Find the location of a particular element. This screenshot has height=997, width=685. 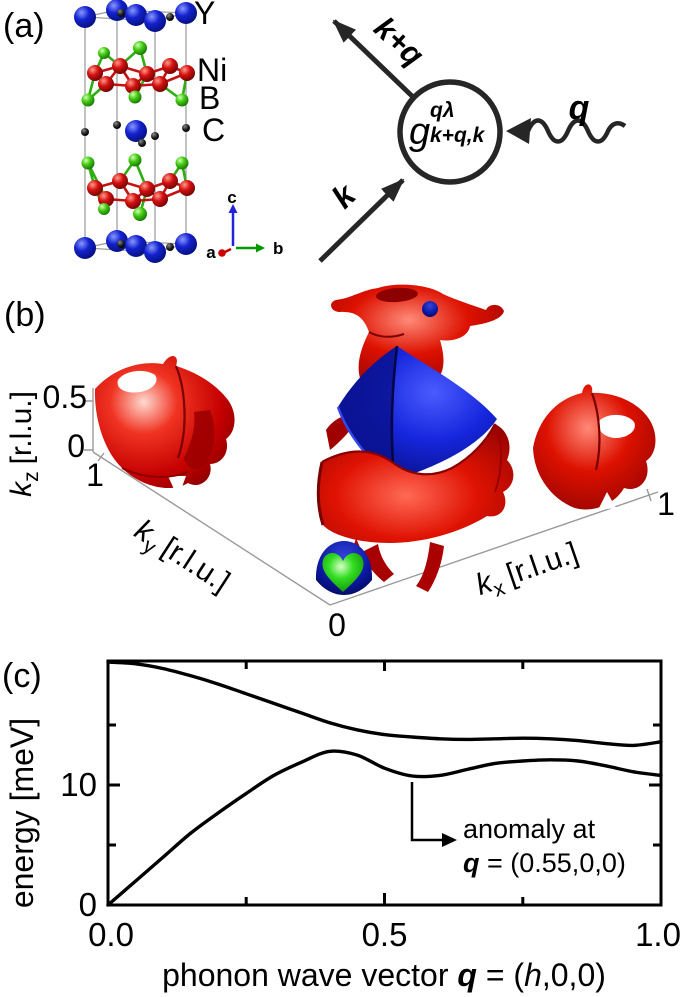

kz-tick-05: 0.5 is located at coordinates (65, 397).